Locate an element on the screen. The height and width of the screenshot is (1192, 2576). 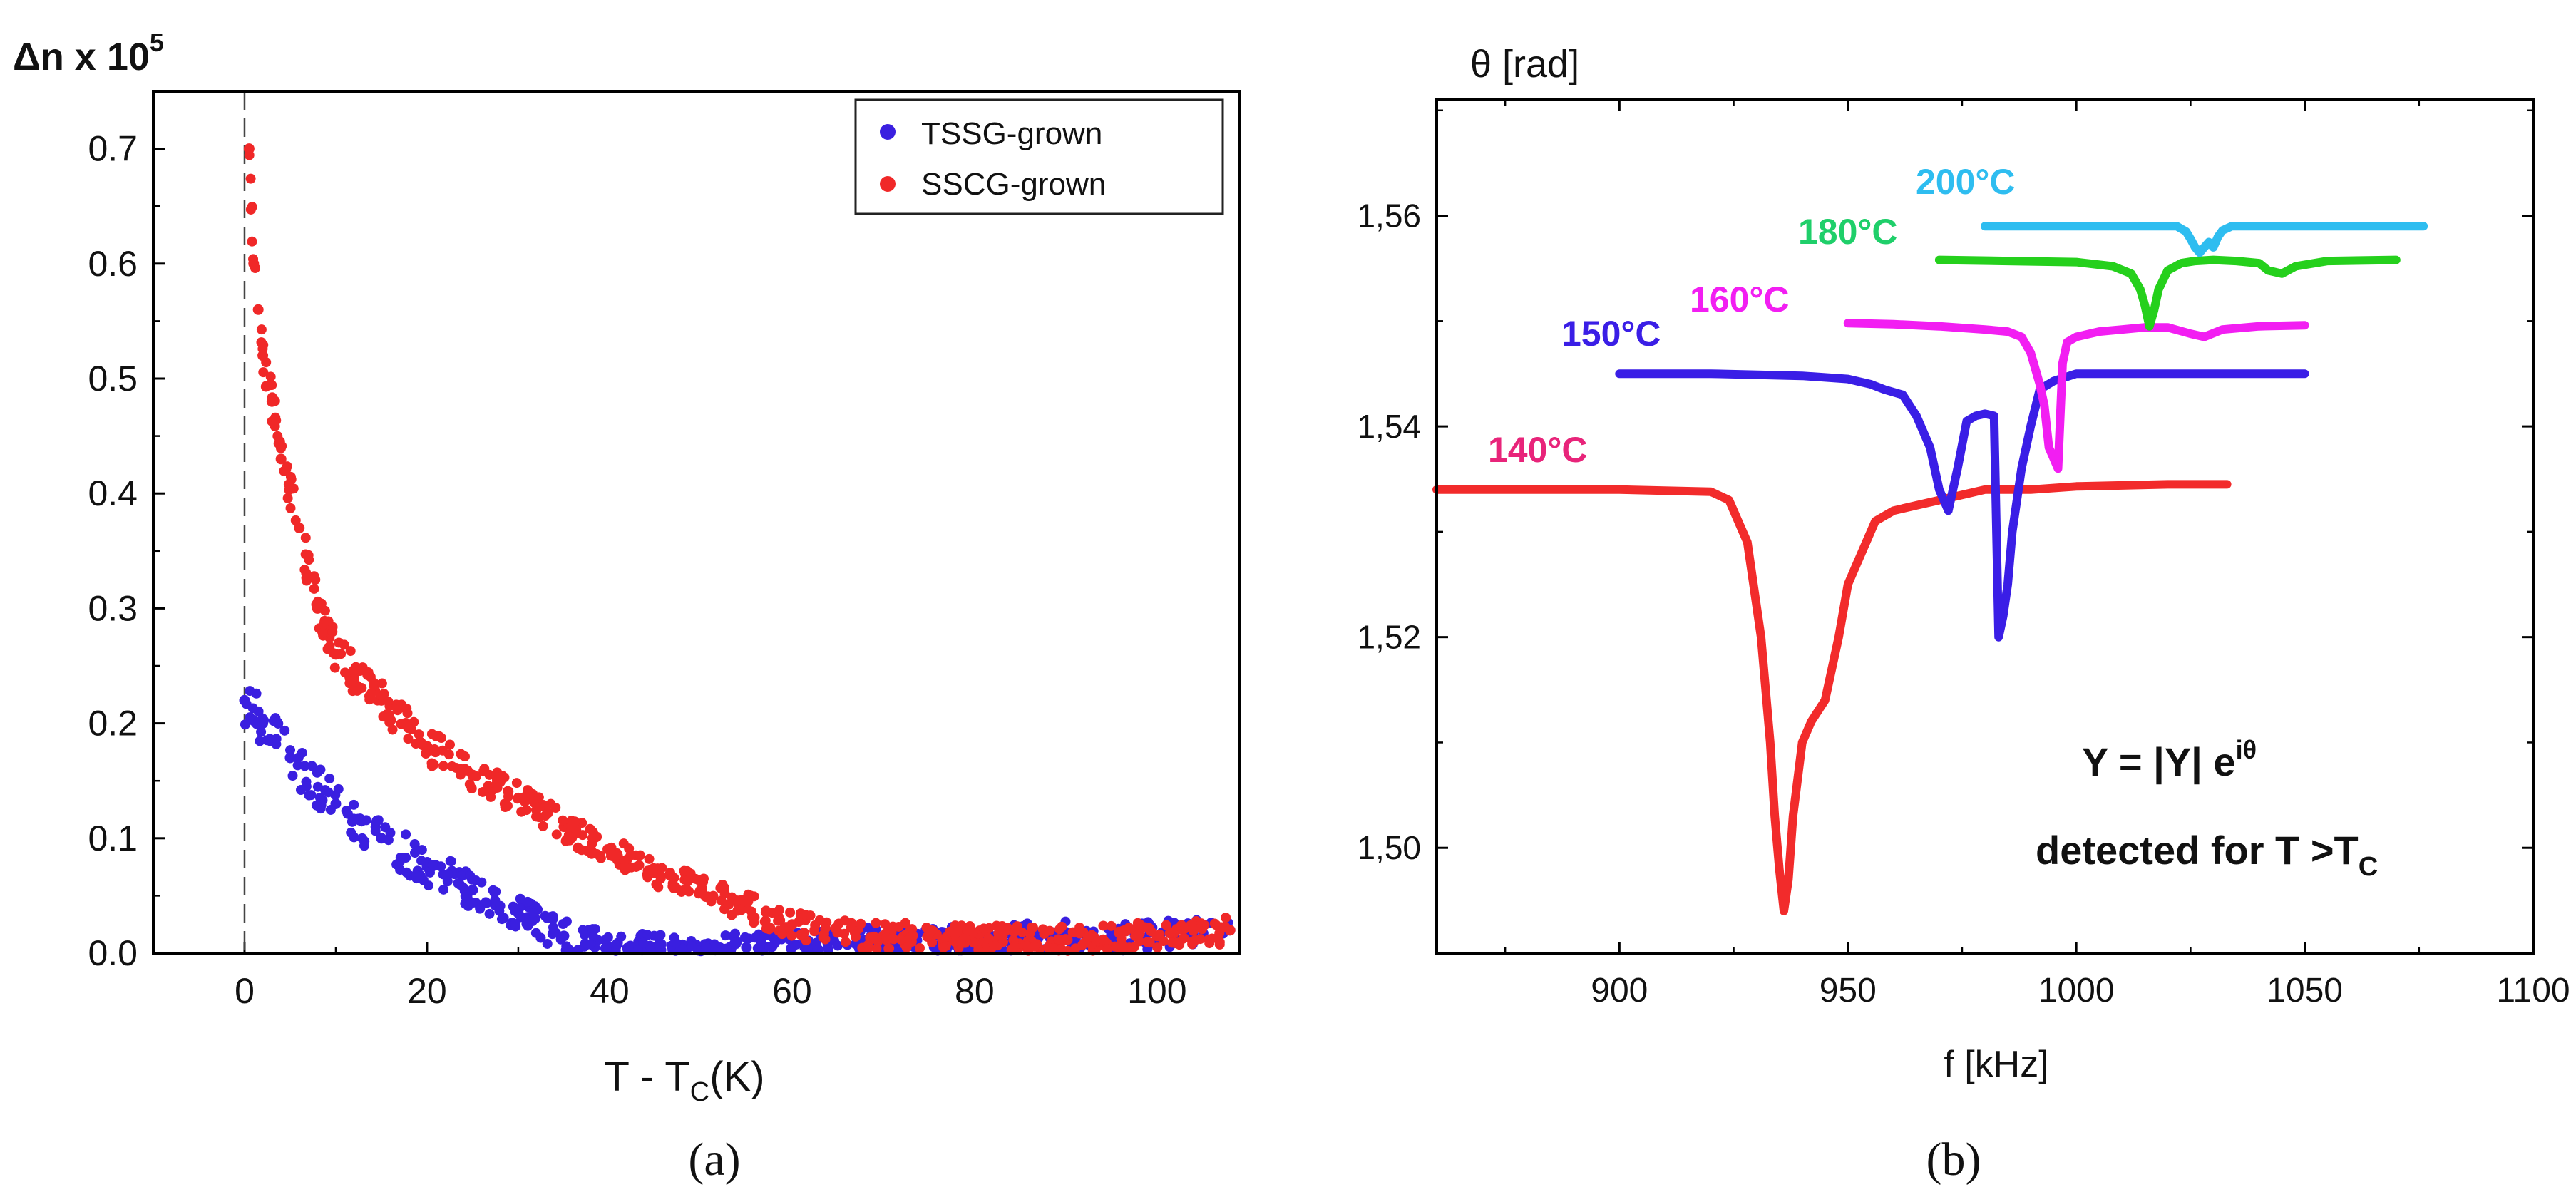
series-label-150: 150°C is located at coordinates (1611, 334).